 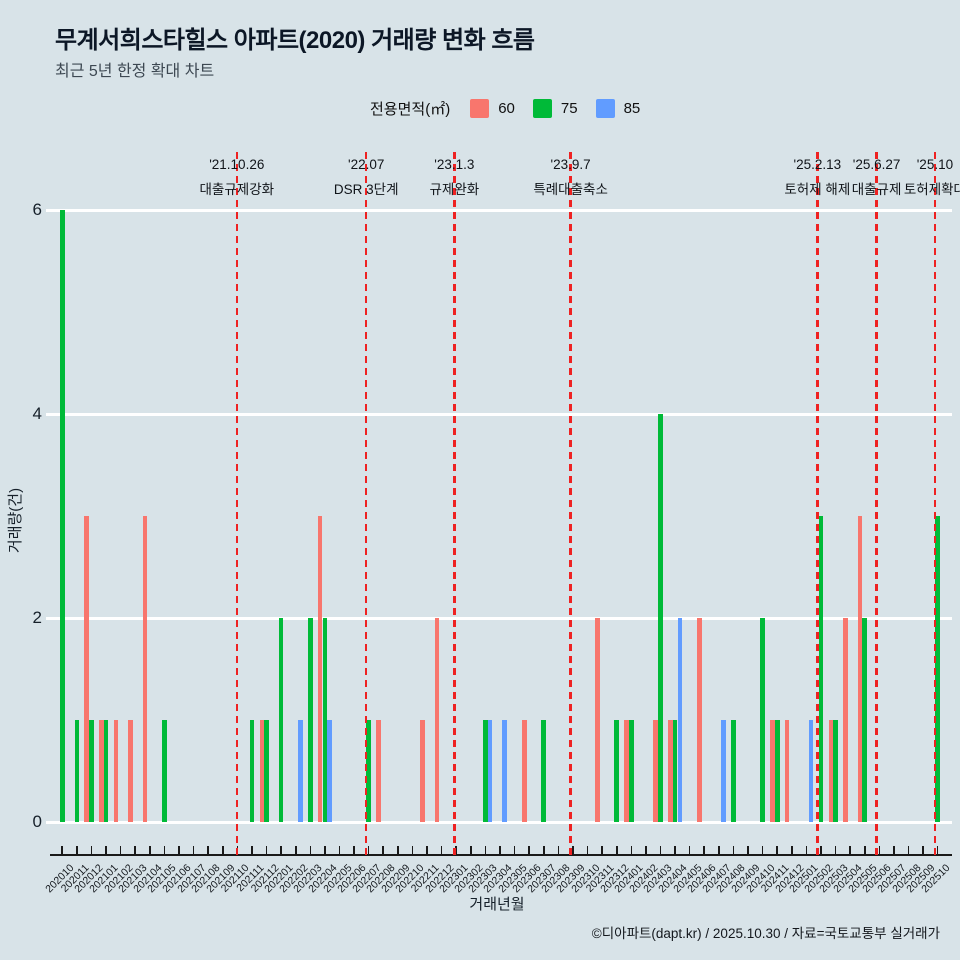 I want to click on y-tick-label: 4, so click(x=37, y=413).